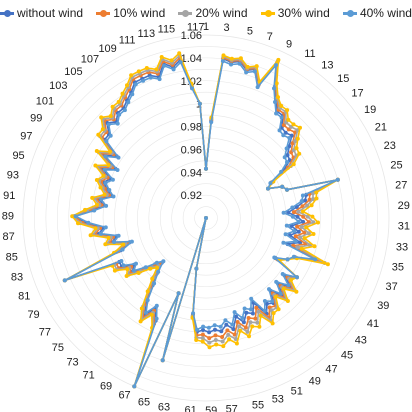 This screenshot has width=412, height=412. Describe the element at coordinates (45, 332) in the screenshot. I see `category-label: 77` at that location.